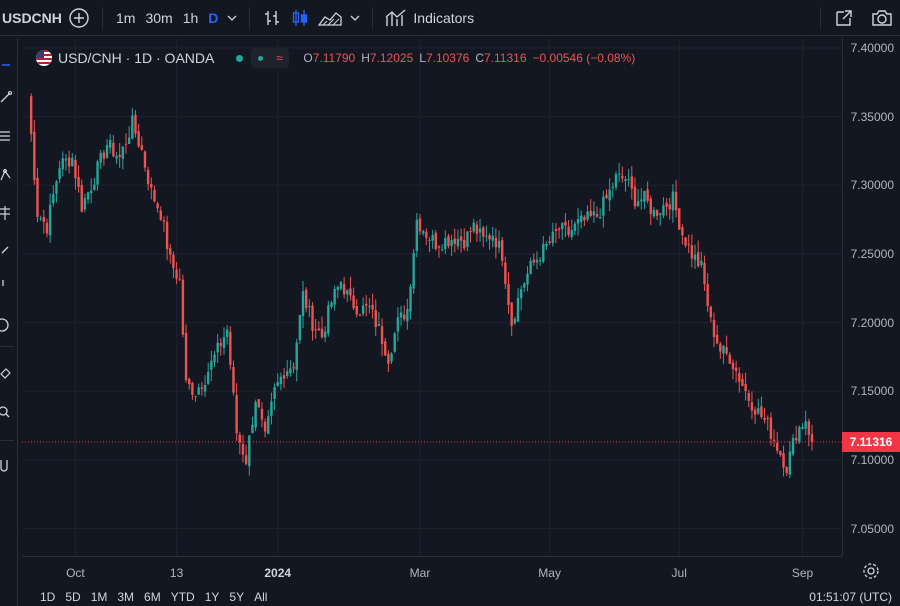 The image size is (900, 606). I want to click on range-5d-button: 5D, so click(73, 597).